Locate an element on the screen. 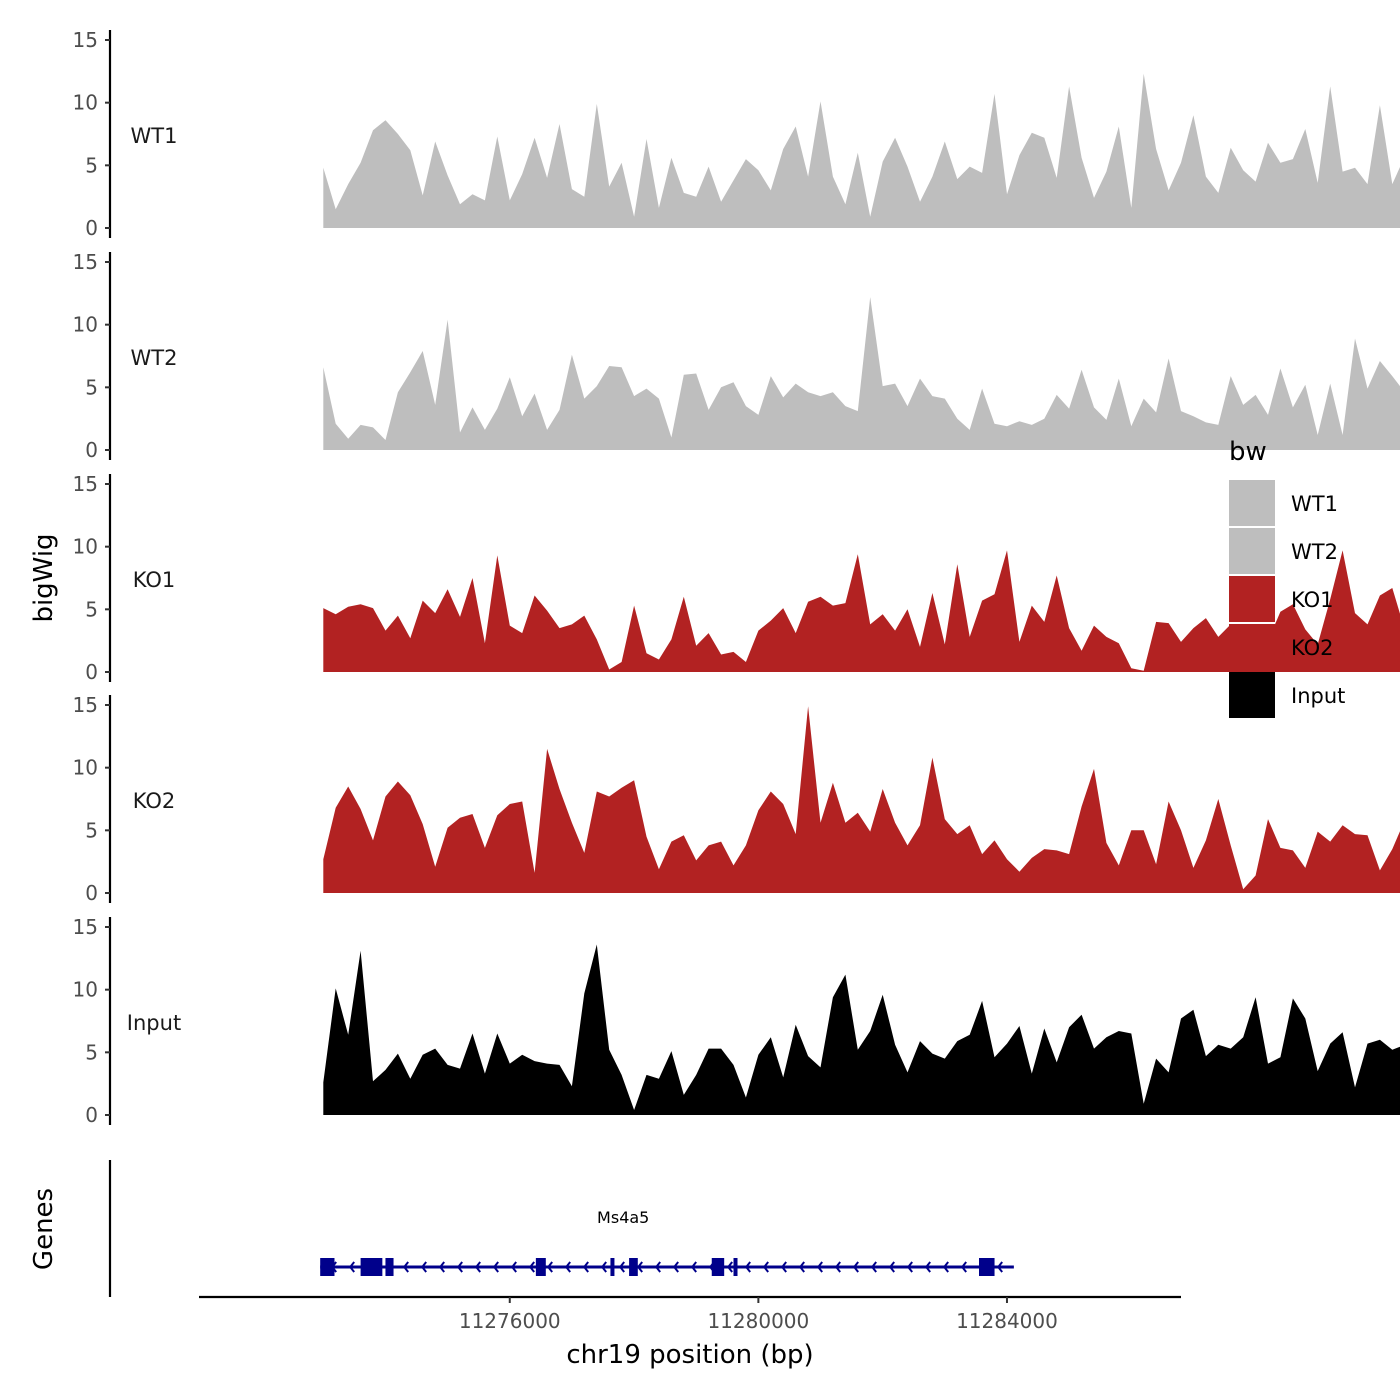  track-wt1: 0 5 10 15 WT1 is located at coordinates (736, 134).